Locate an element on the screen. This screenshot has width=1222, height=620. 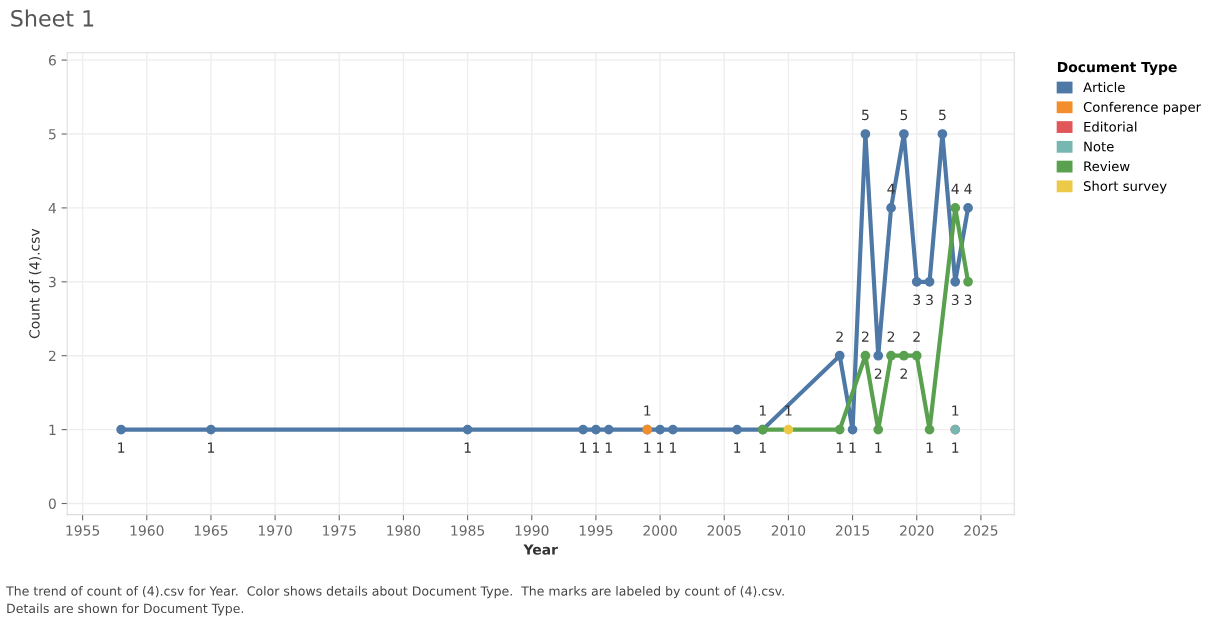
y-tick-label: 1 is located at coordinates (52, 429).